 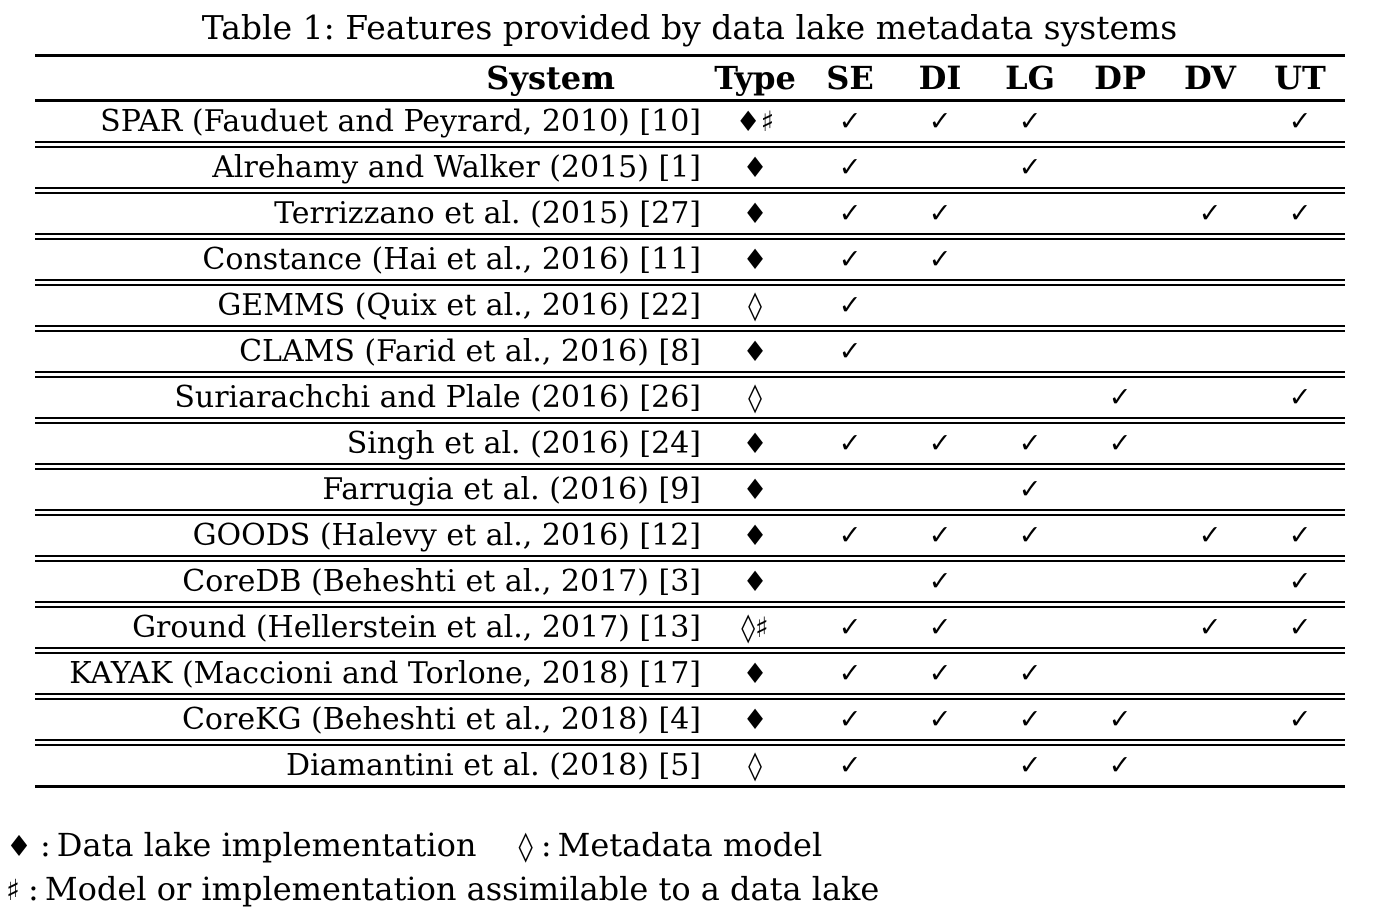 I want to click on table-row: Terrizzano et al. (2015) [27] ♦ ✓ ✓ ✓ ✓, so click(x=690, y=213).